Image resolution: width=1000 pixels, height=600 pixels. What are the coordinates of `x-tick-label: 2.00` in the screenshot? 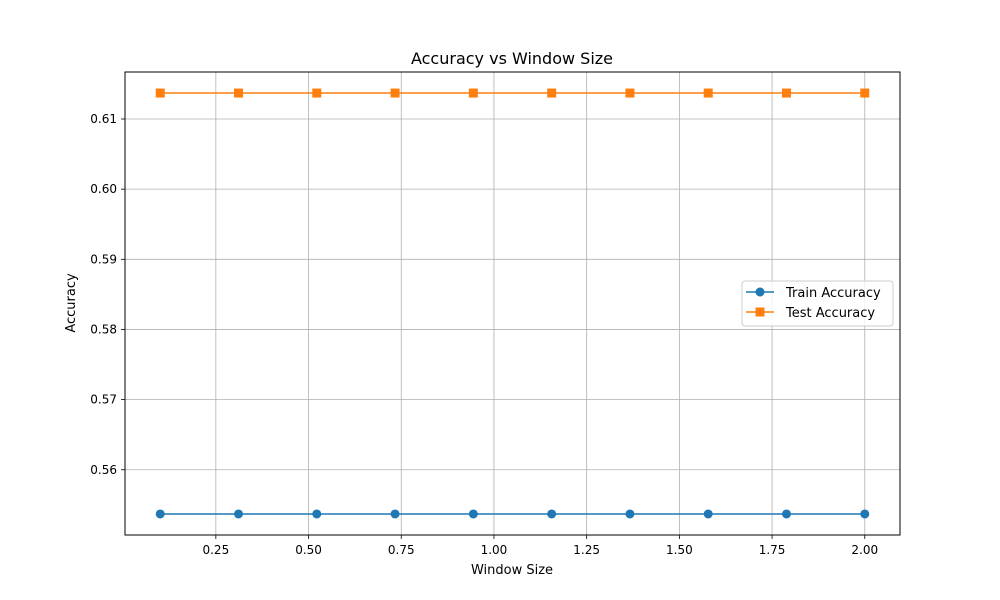 It's located at (864, 550).